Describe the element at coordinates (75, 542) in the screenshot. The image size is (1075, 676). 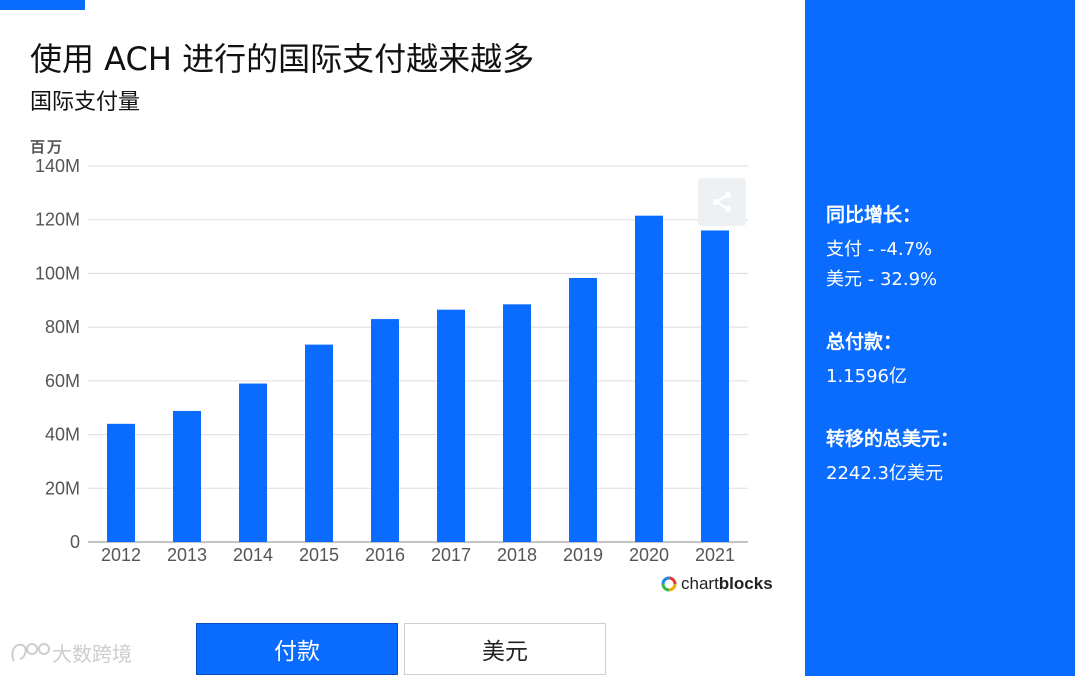
I see `y-tick-label: 0` at that location.